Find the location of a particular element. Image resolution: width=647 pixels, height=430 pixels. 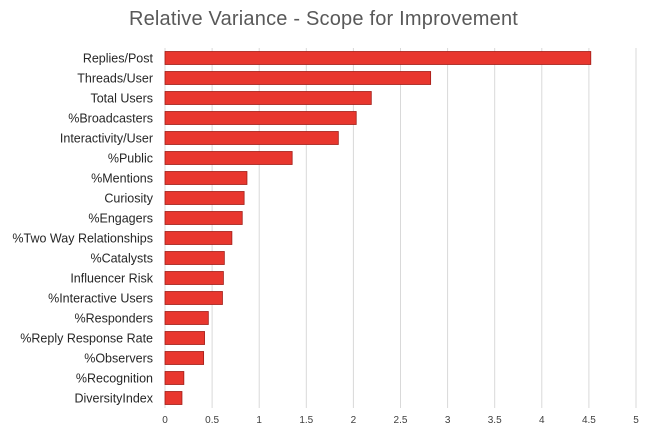

category-label: %Observers is located at coordinates (118, 359).